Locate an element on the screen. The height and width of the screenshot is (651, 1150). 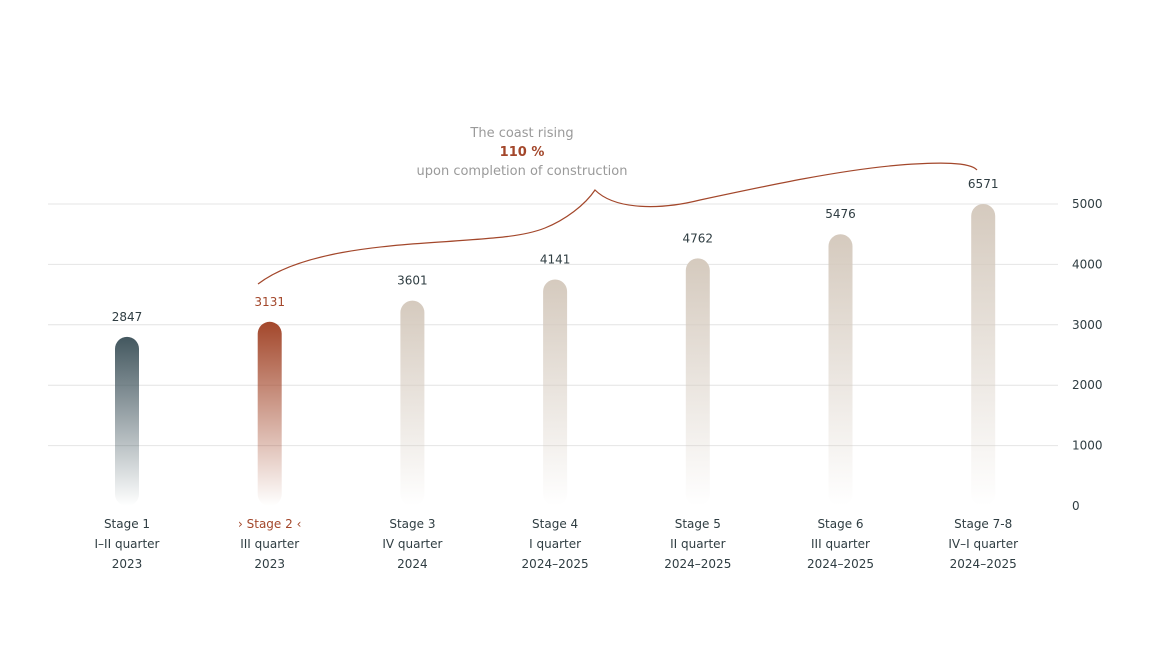
y-tick-label: 1000 is located at coordinates (1087, 446).